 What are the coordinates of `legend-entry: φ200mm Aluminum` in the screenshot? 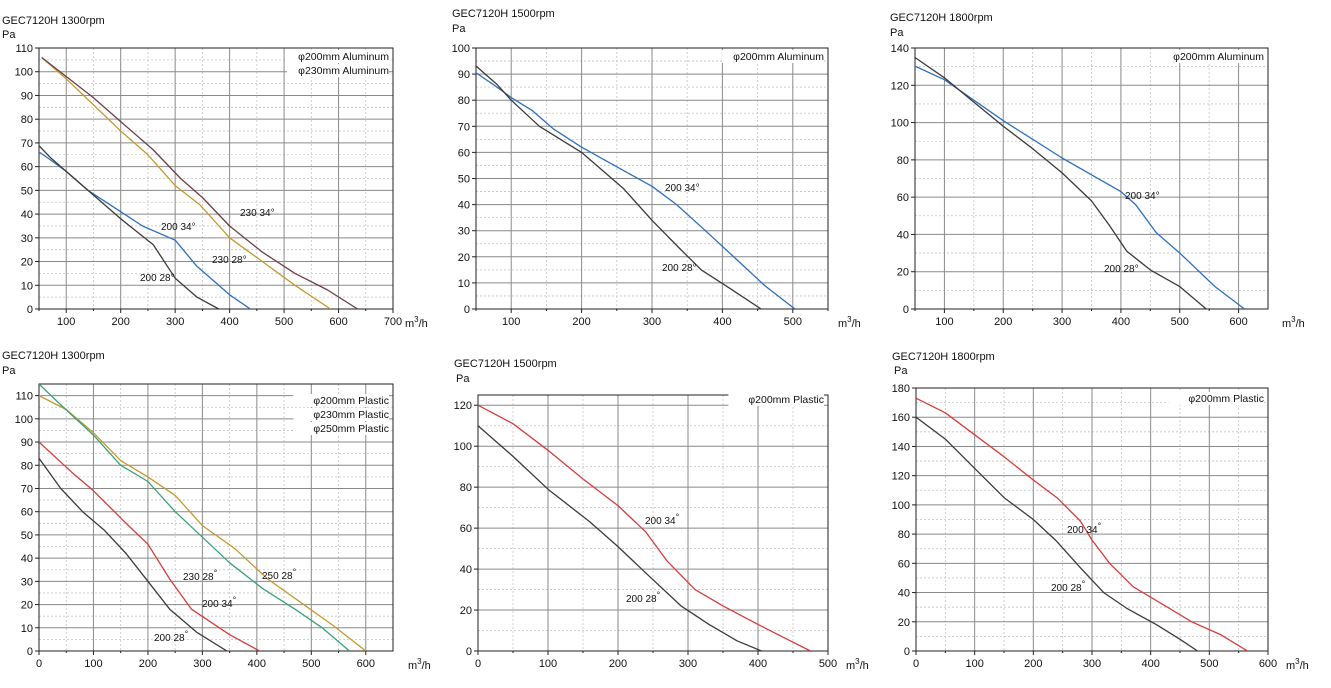 It's located at (778, 57).